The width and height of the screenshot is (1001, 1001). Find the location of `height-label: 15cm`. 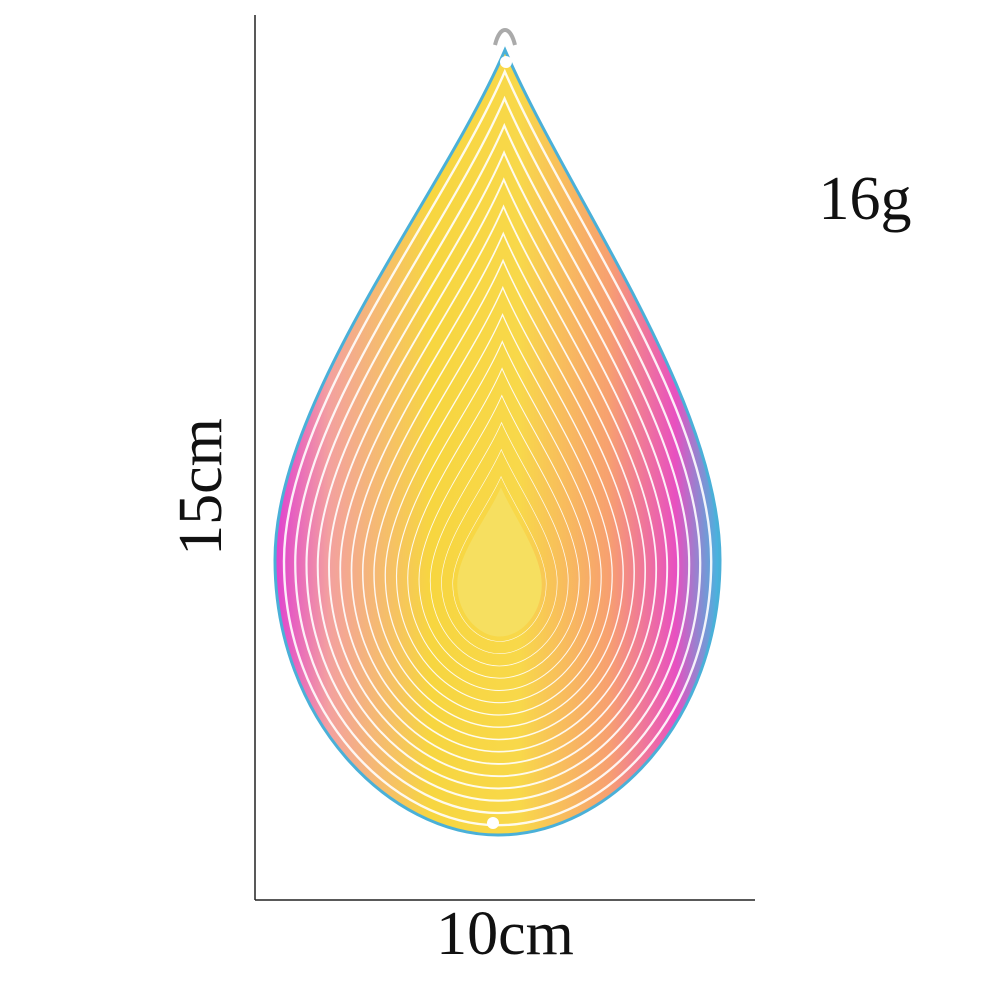

height-label: 15cm is located at coordinates (201, 487).